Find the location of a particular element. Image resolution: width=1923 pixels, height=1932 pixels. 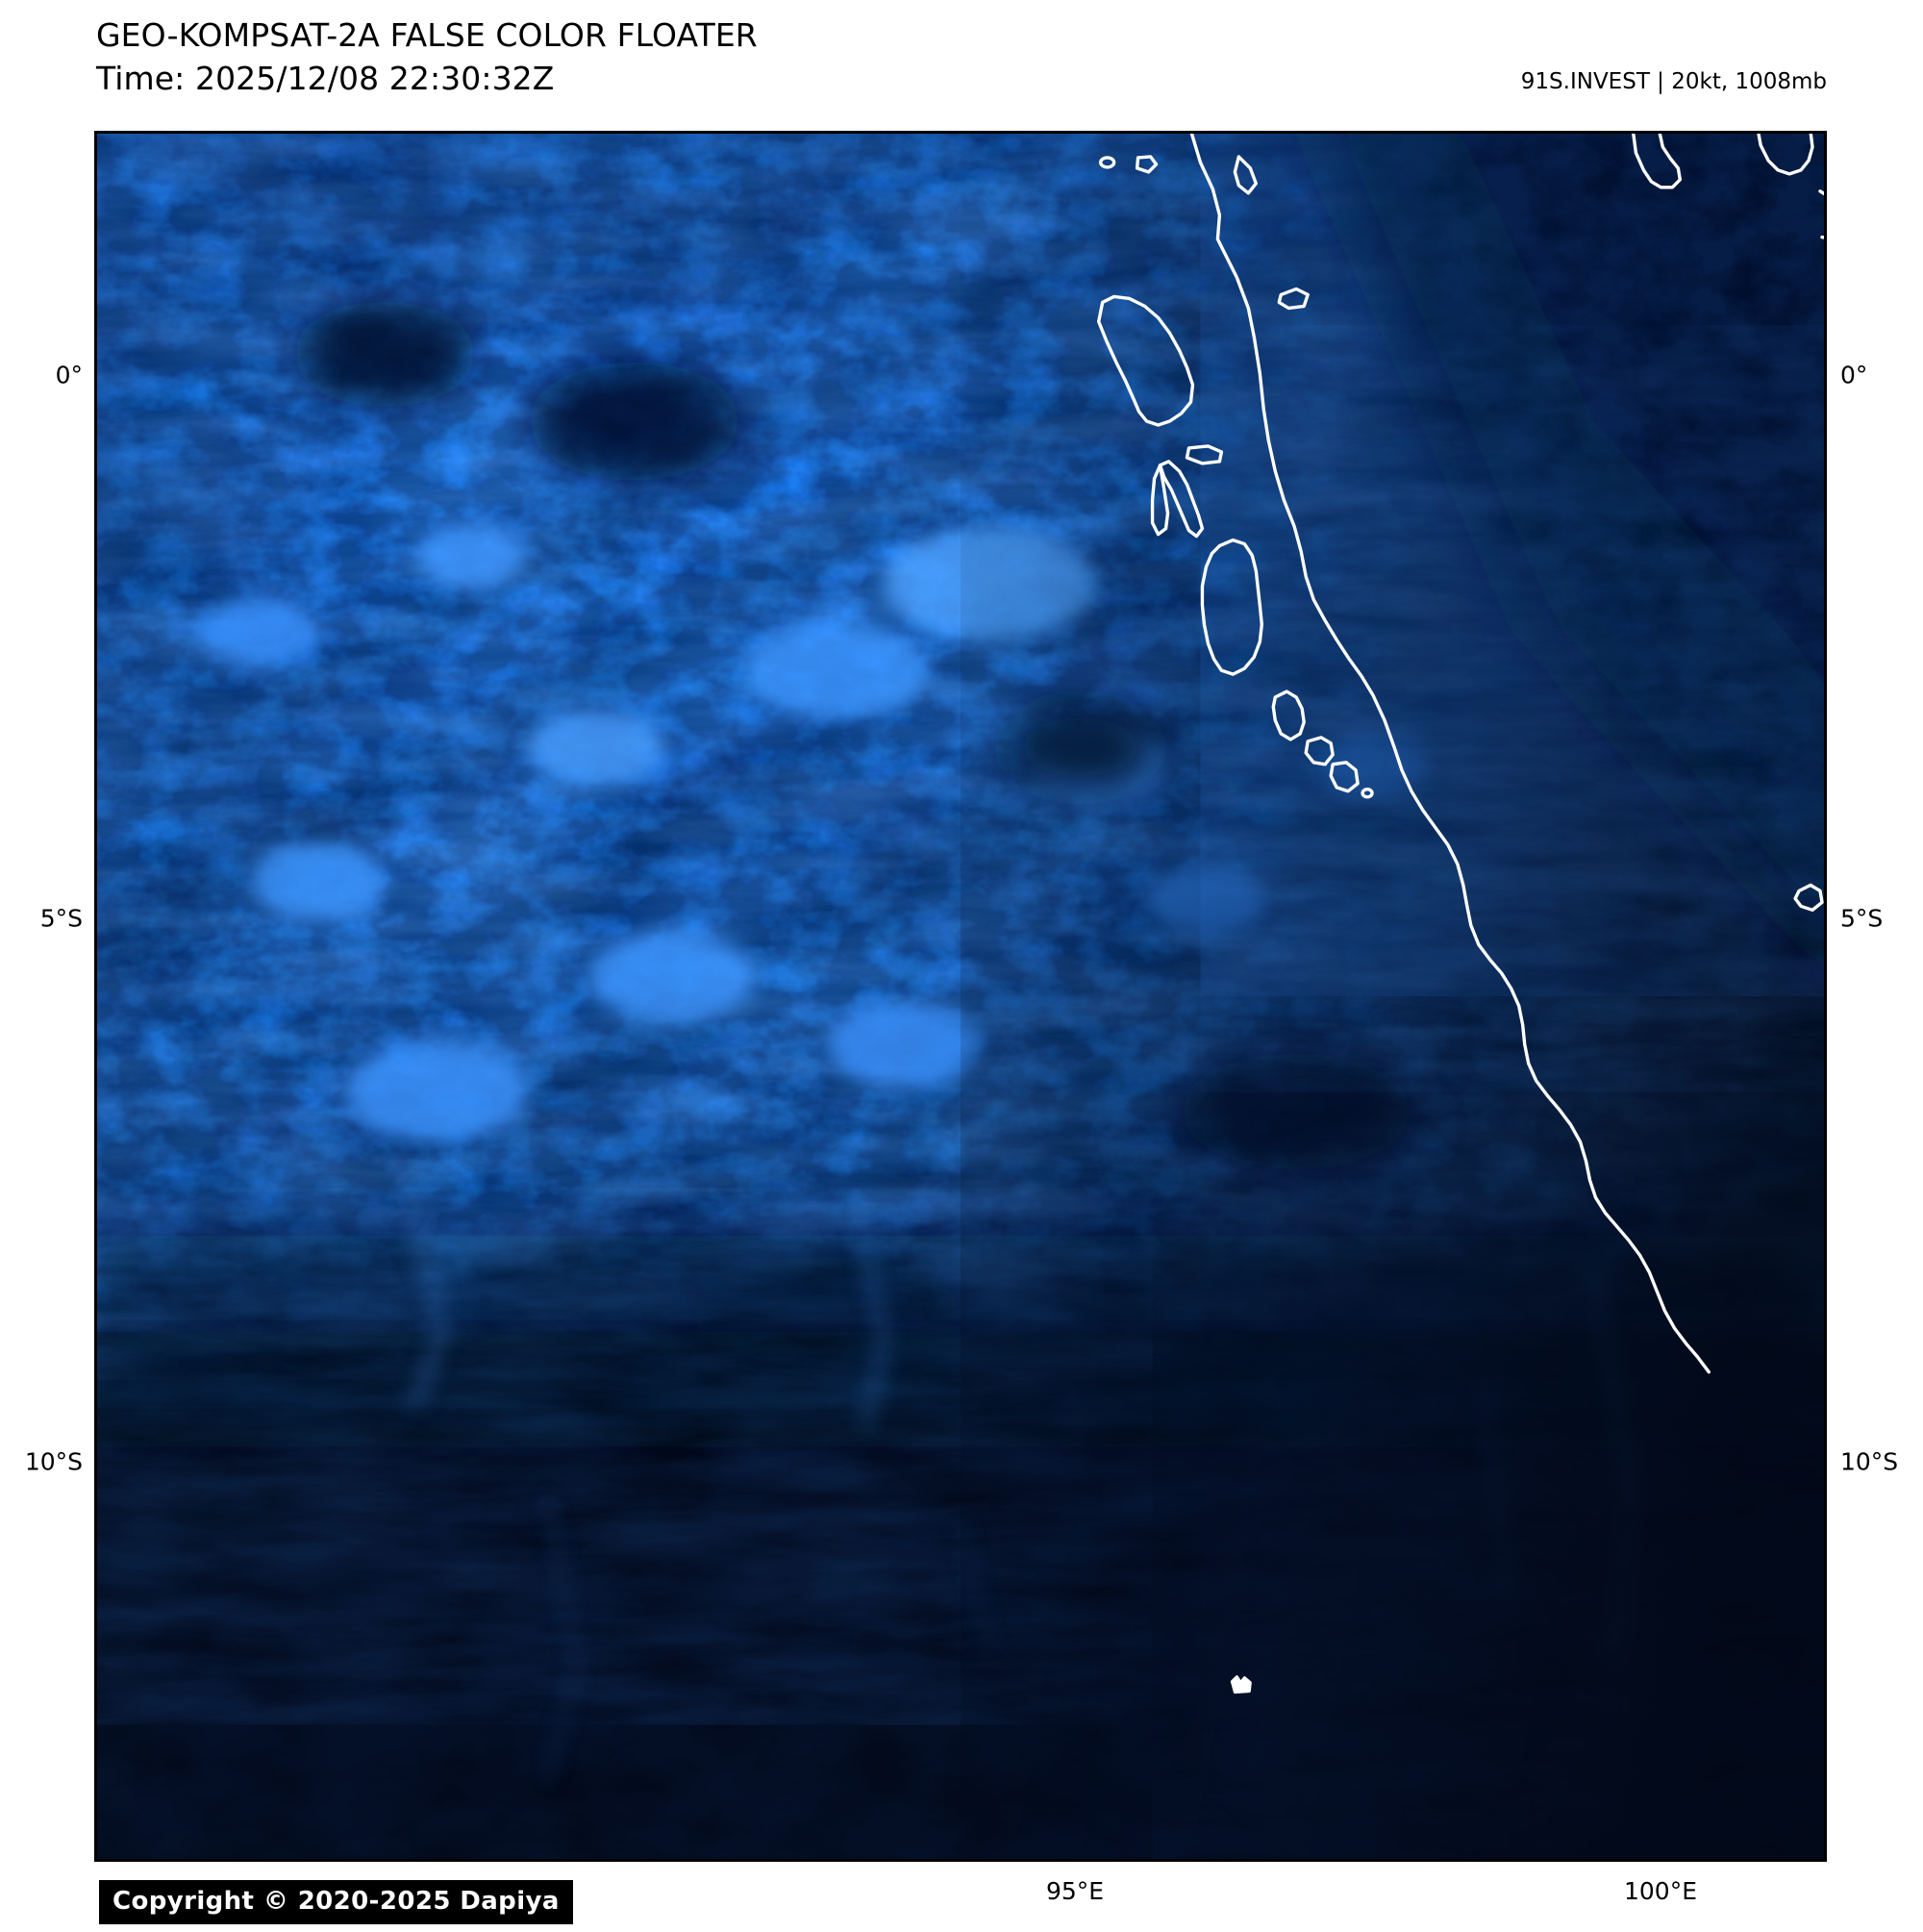

lat-tick-left-2: 10°S is located at coordinates (53, 1461).